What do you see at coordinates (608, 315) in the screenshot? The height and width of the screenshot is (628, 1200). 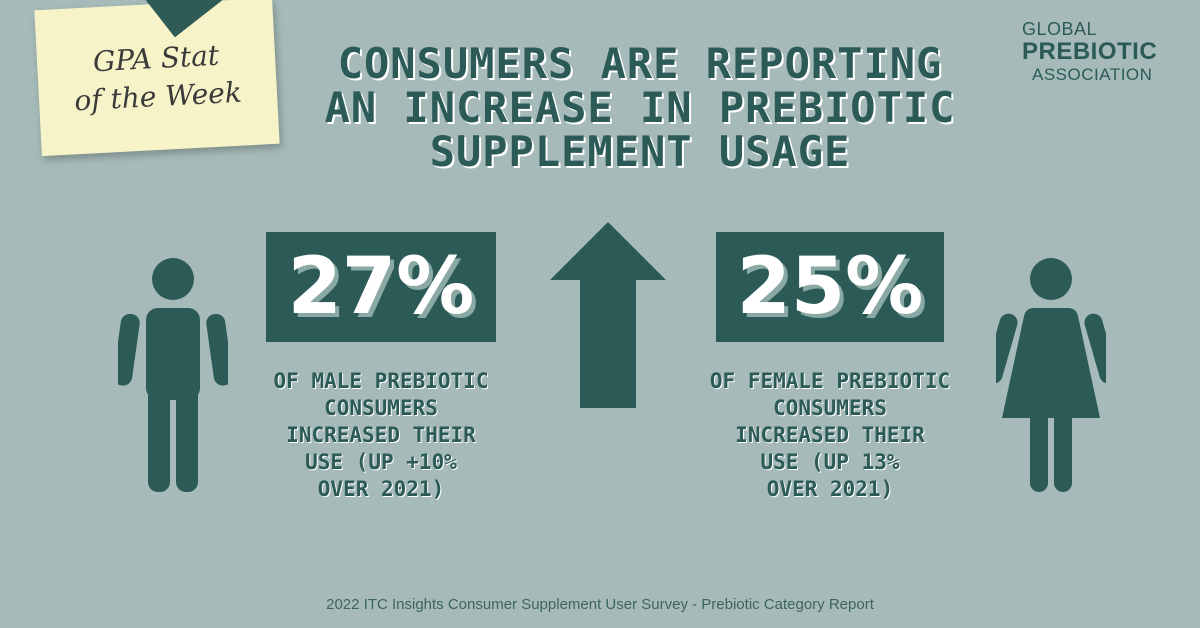 I see `up-arrow-icon` at bounding box center [608, 315].